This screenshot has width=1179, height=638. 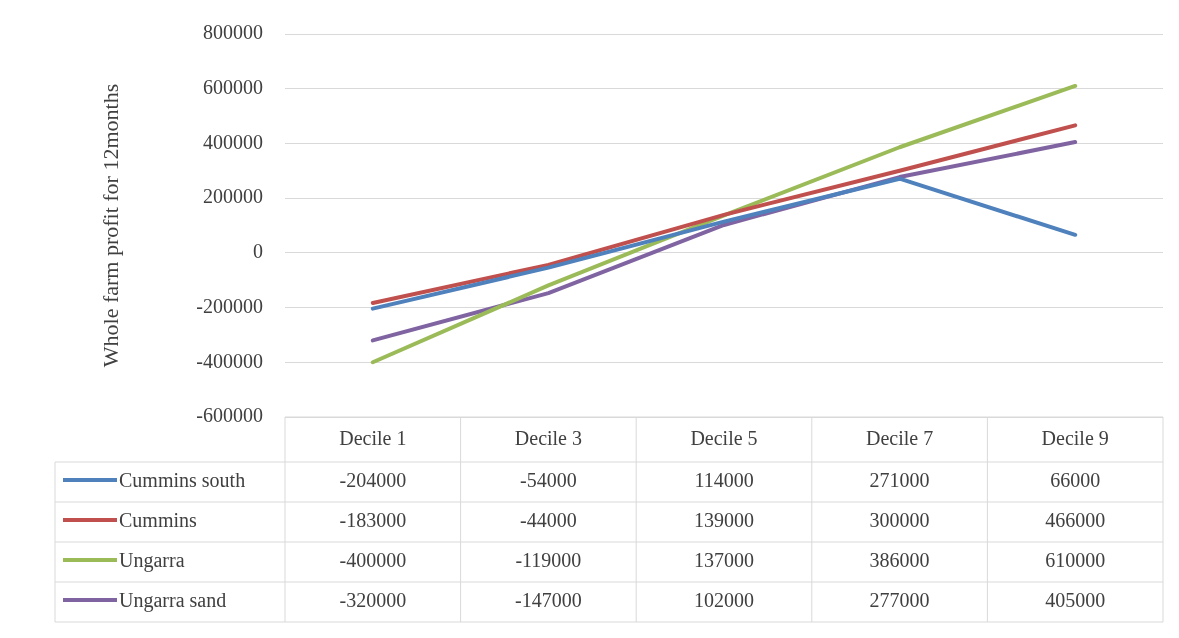 I want to click on data-label: 66000, so click(x=1075, y=480).